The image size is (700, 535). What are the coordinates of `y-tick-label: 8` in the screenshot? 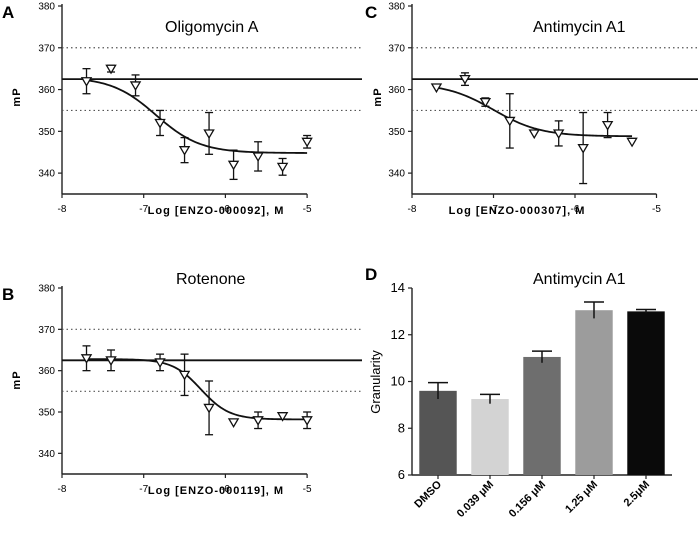 It's located at (401, 427).